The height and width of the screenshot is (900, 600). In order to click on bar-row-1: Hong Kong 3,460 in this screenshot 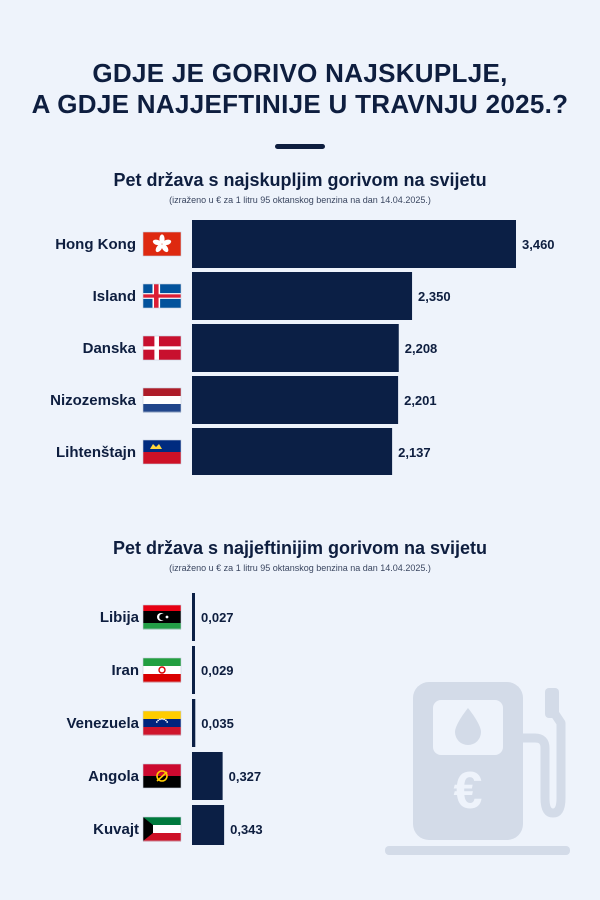, I will do `click(305, 244)`.